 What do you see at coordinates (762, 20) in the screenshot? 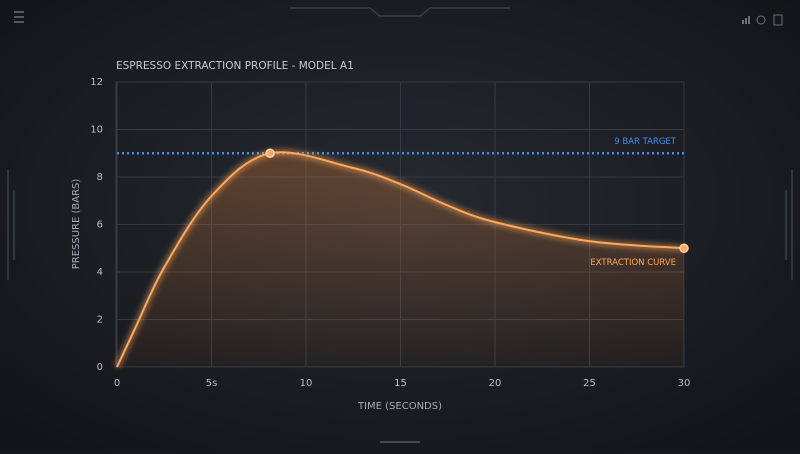
I see `status-icons` at bounding box center [762, 20].